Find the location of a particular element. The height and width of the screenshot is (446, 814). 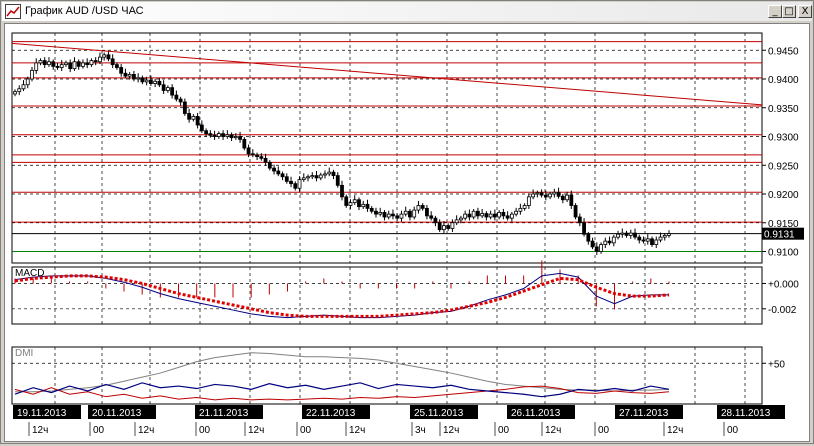

trend-line is located at coordinates (387, 74).